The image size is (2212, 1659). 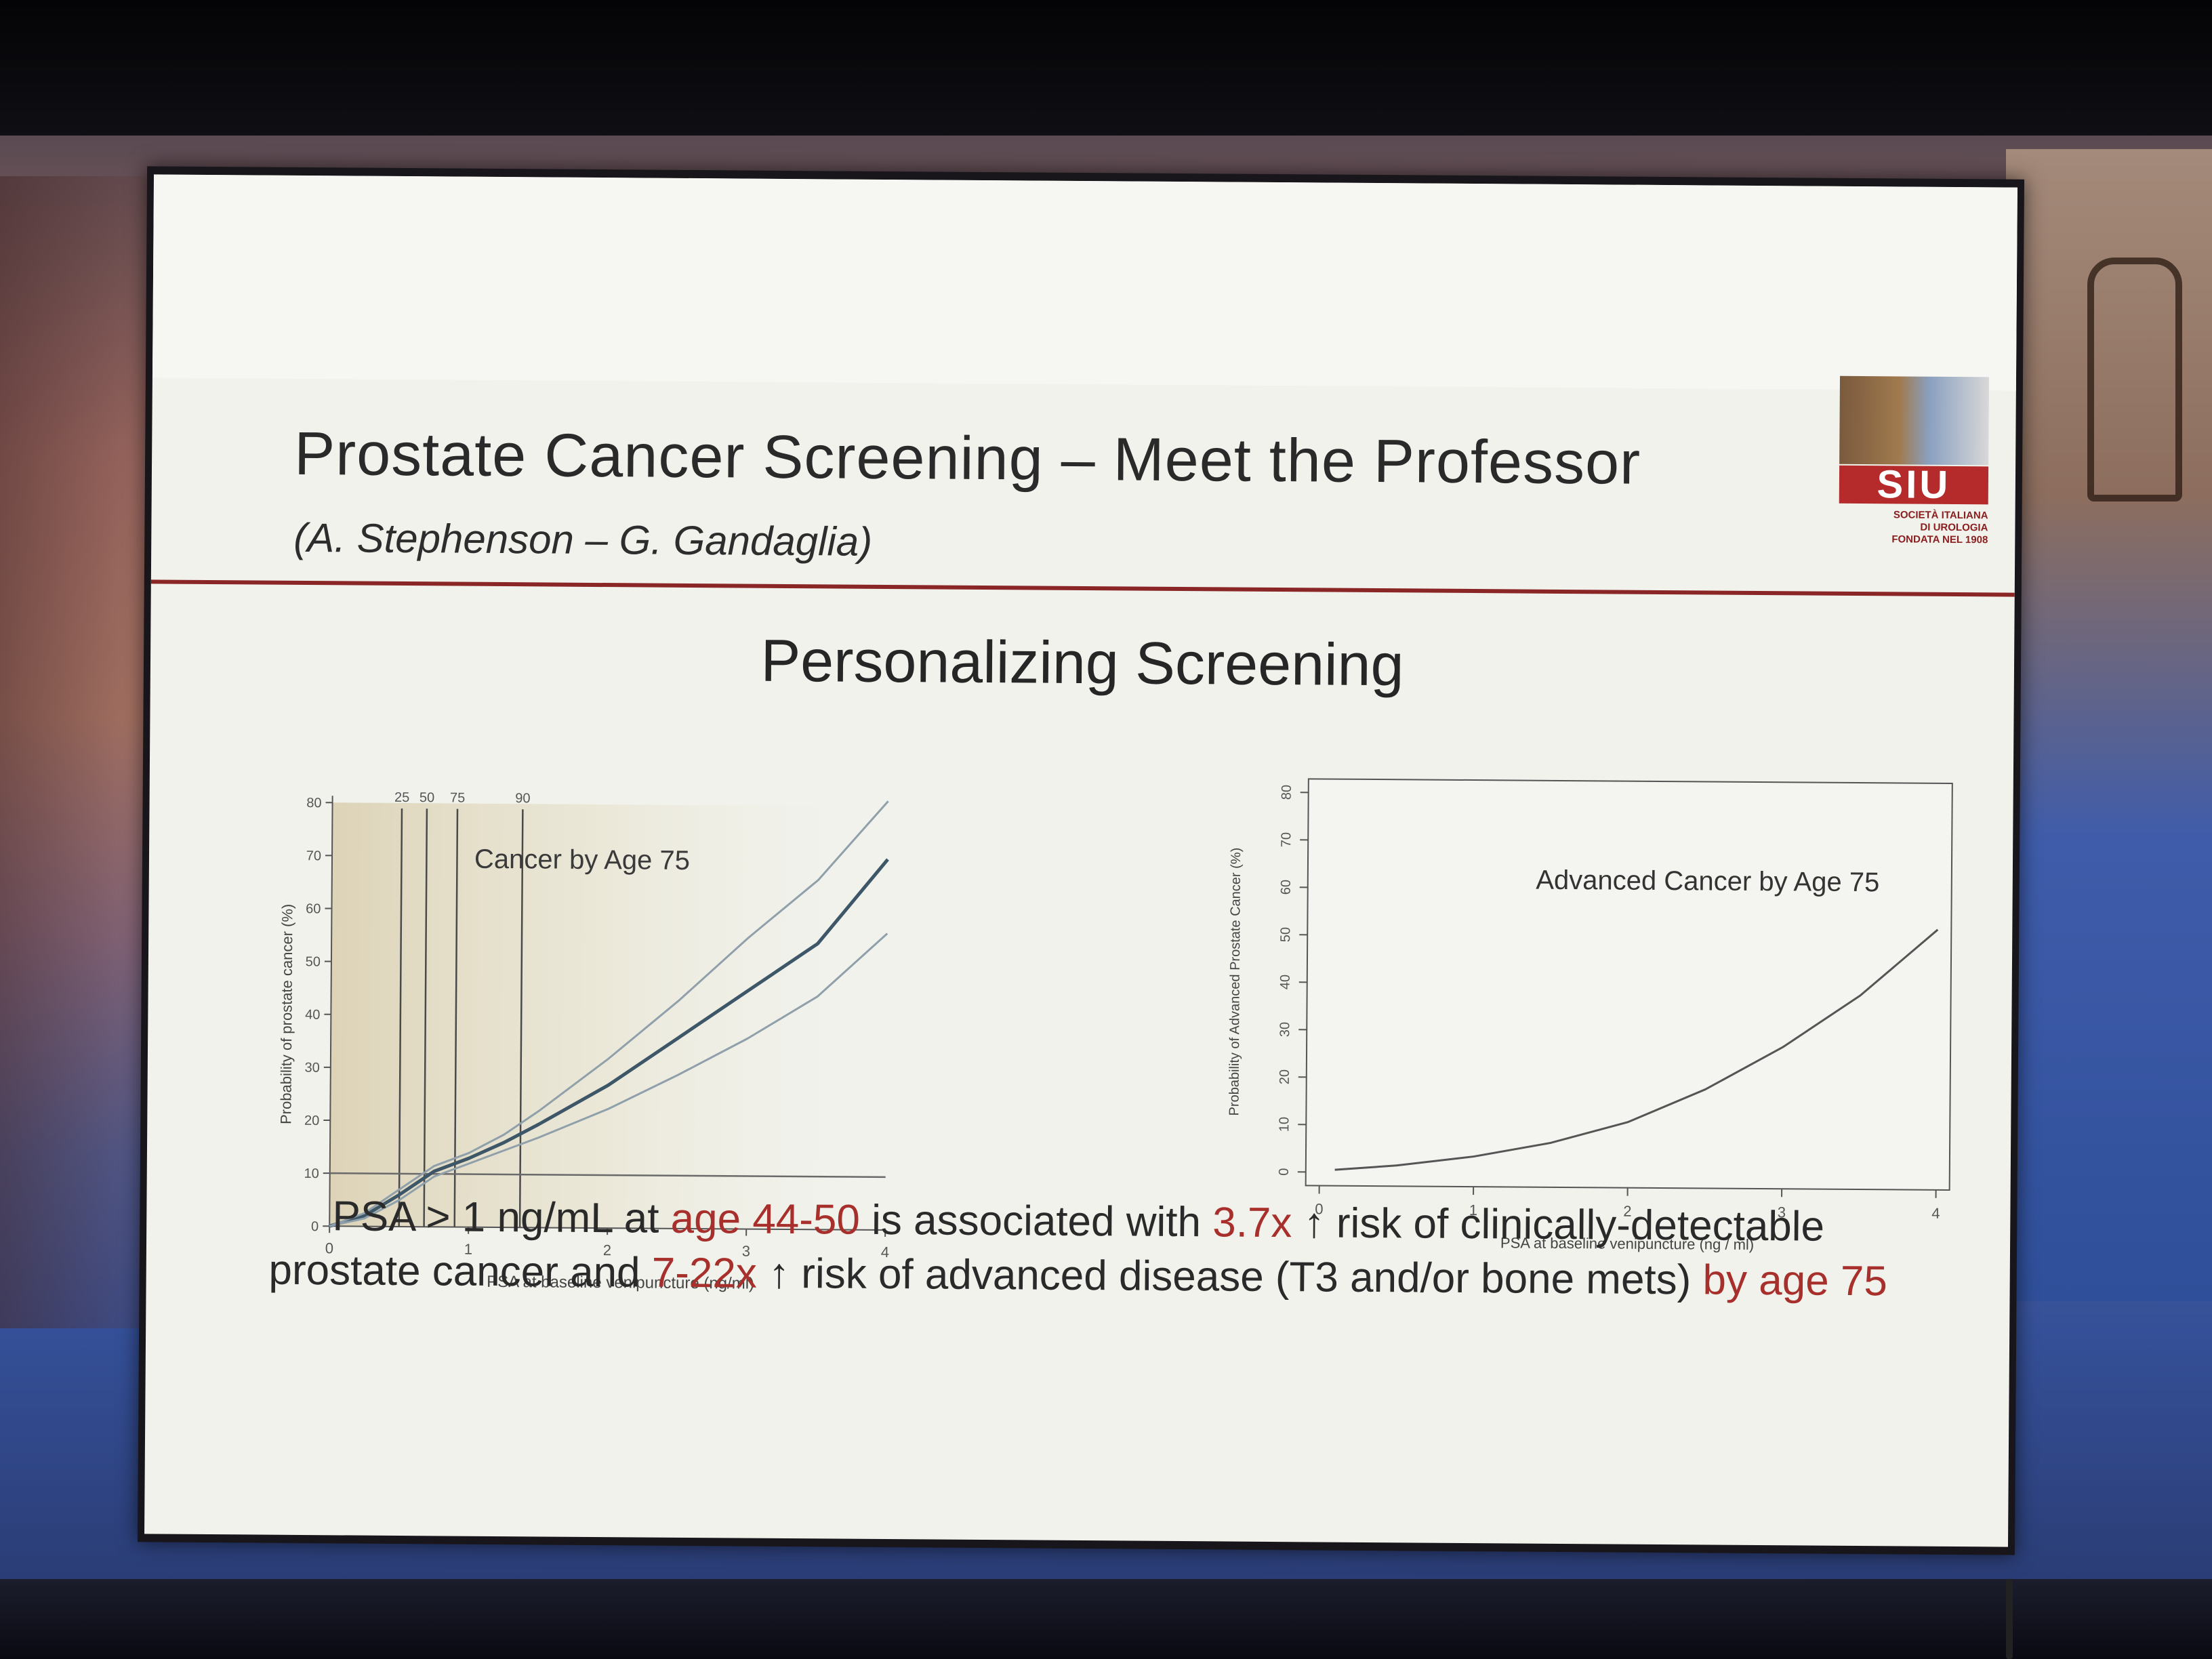 I want to click on series-line-upper, so click(x=609, y=1013).